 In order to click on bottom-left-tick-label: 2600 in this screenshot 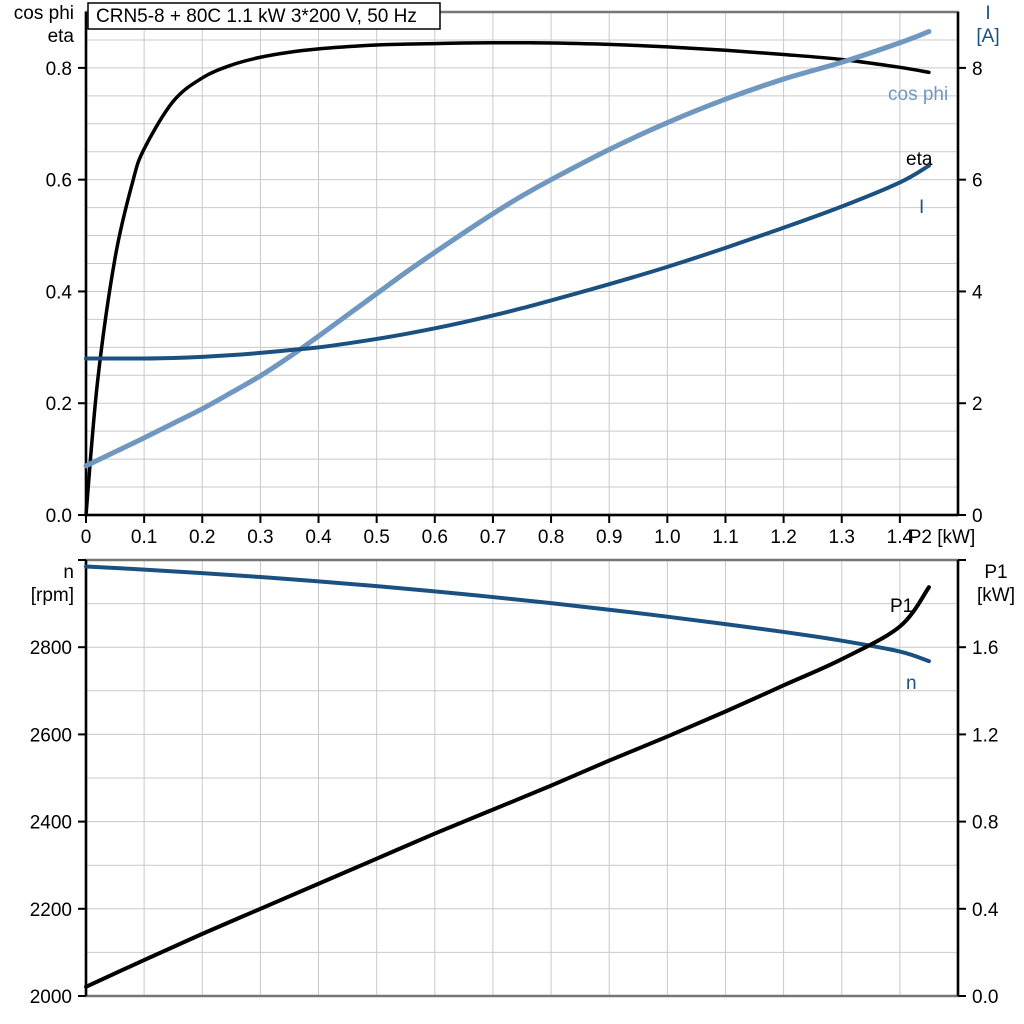, I will do `click(51, 735)`.